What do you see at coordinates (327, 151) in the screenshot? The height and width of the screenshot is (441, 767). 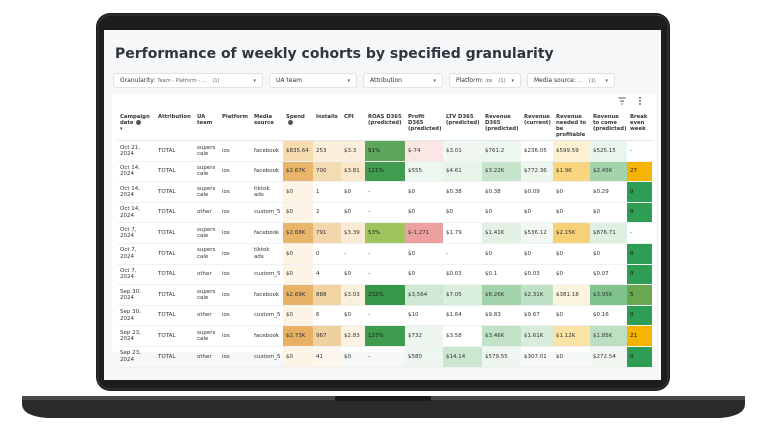 I see `table-cell: 253` at bounding box center [327, 151].